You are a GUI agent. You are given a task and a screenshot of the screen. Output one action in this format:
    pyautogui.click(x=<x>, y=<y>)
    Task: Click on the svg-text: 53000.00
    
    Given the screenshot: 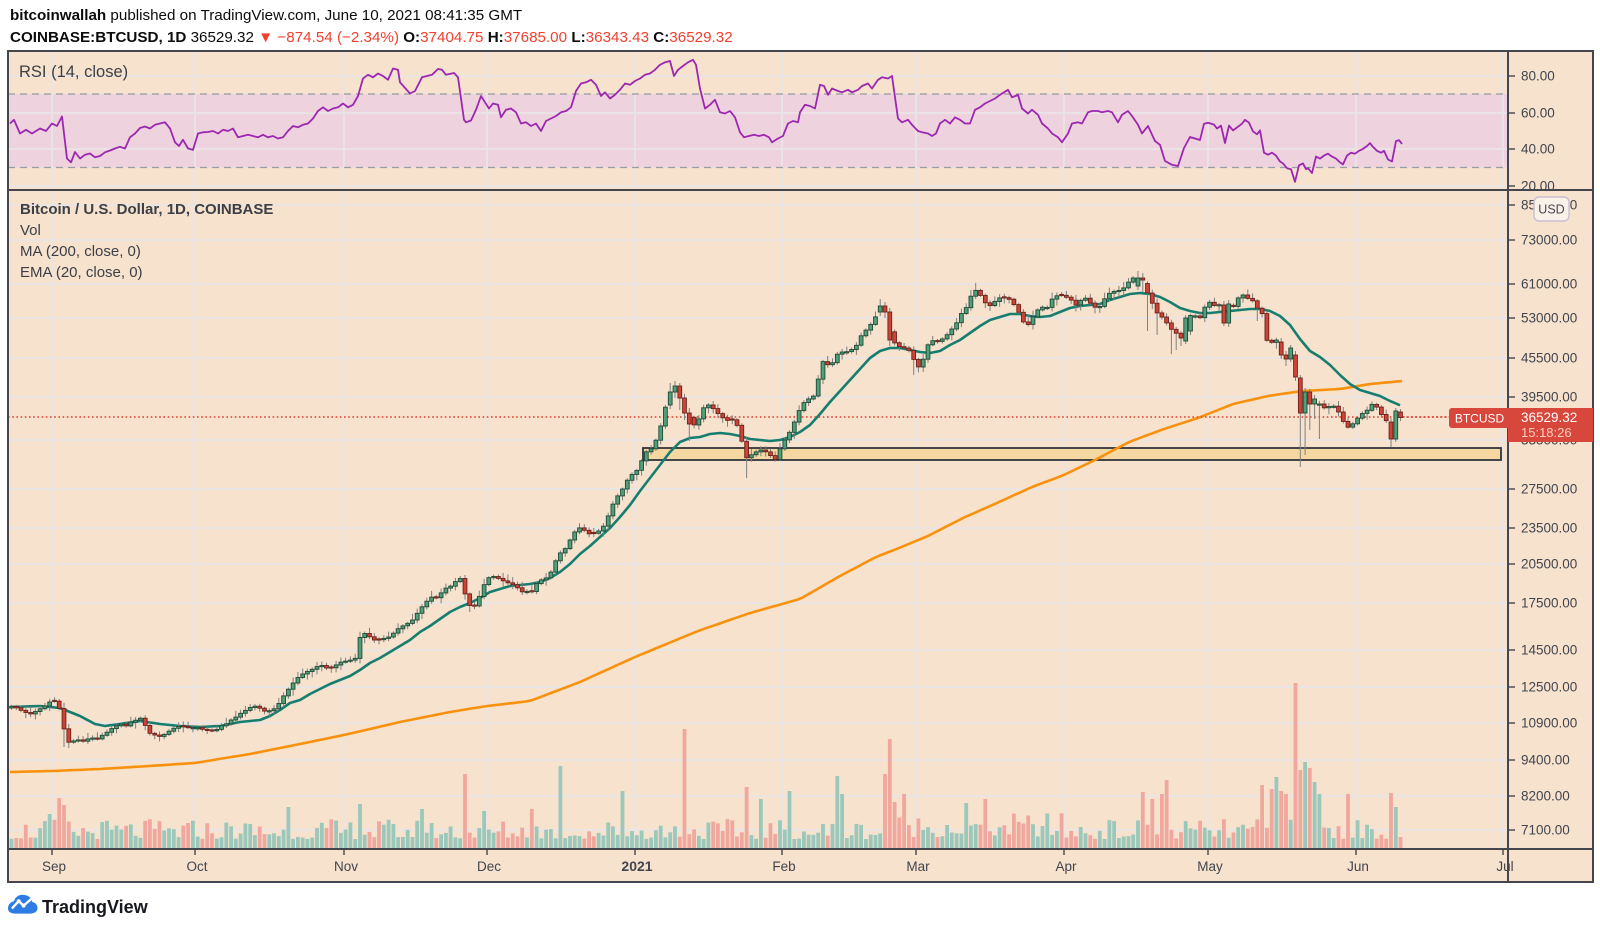 What is the action you would take?
    pyautogui.click(x=1549, y=318)
    